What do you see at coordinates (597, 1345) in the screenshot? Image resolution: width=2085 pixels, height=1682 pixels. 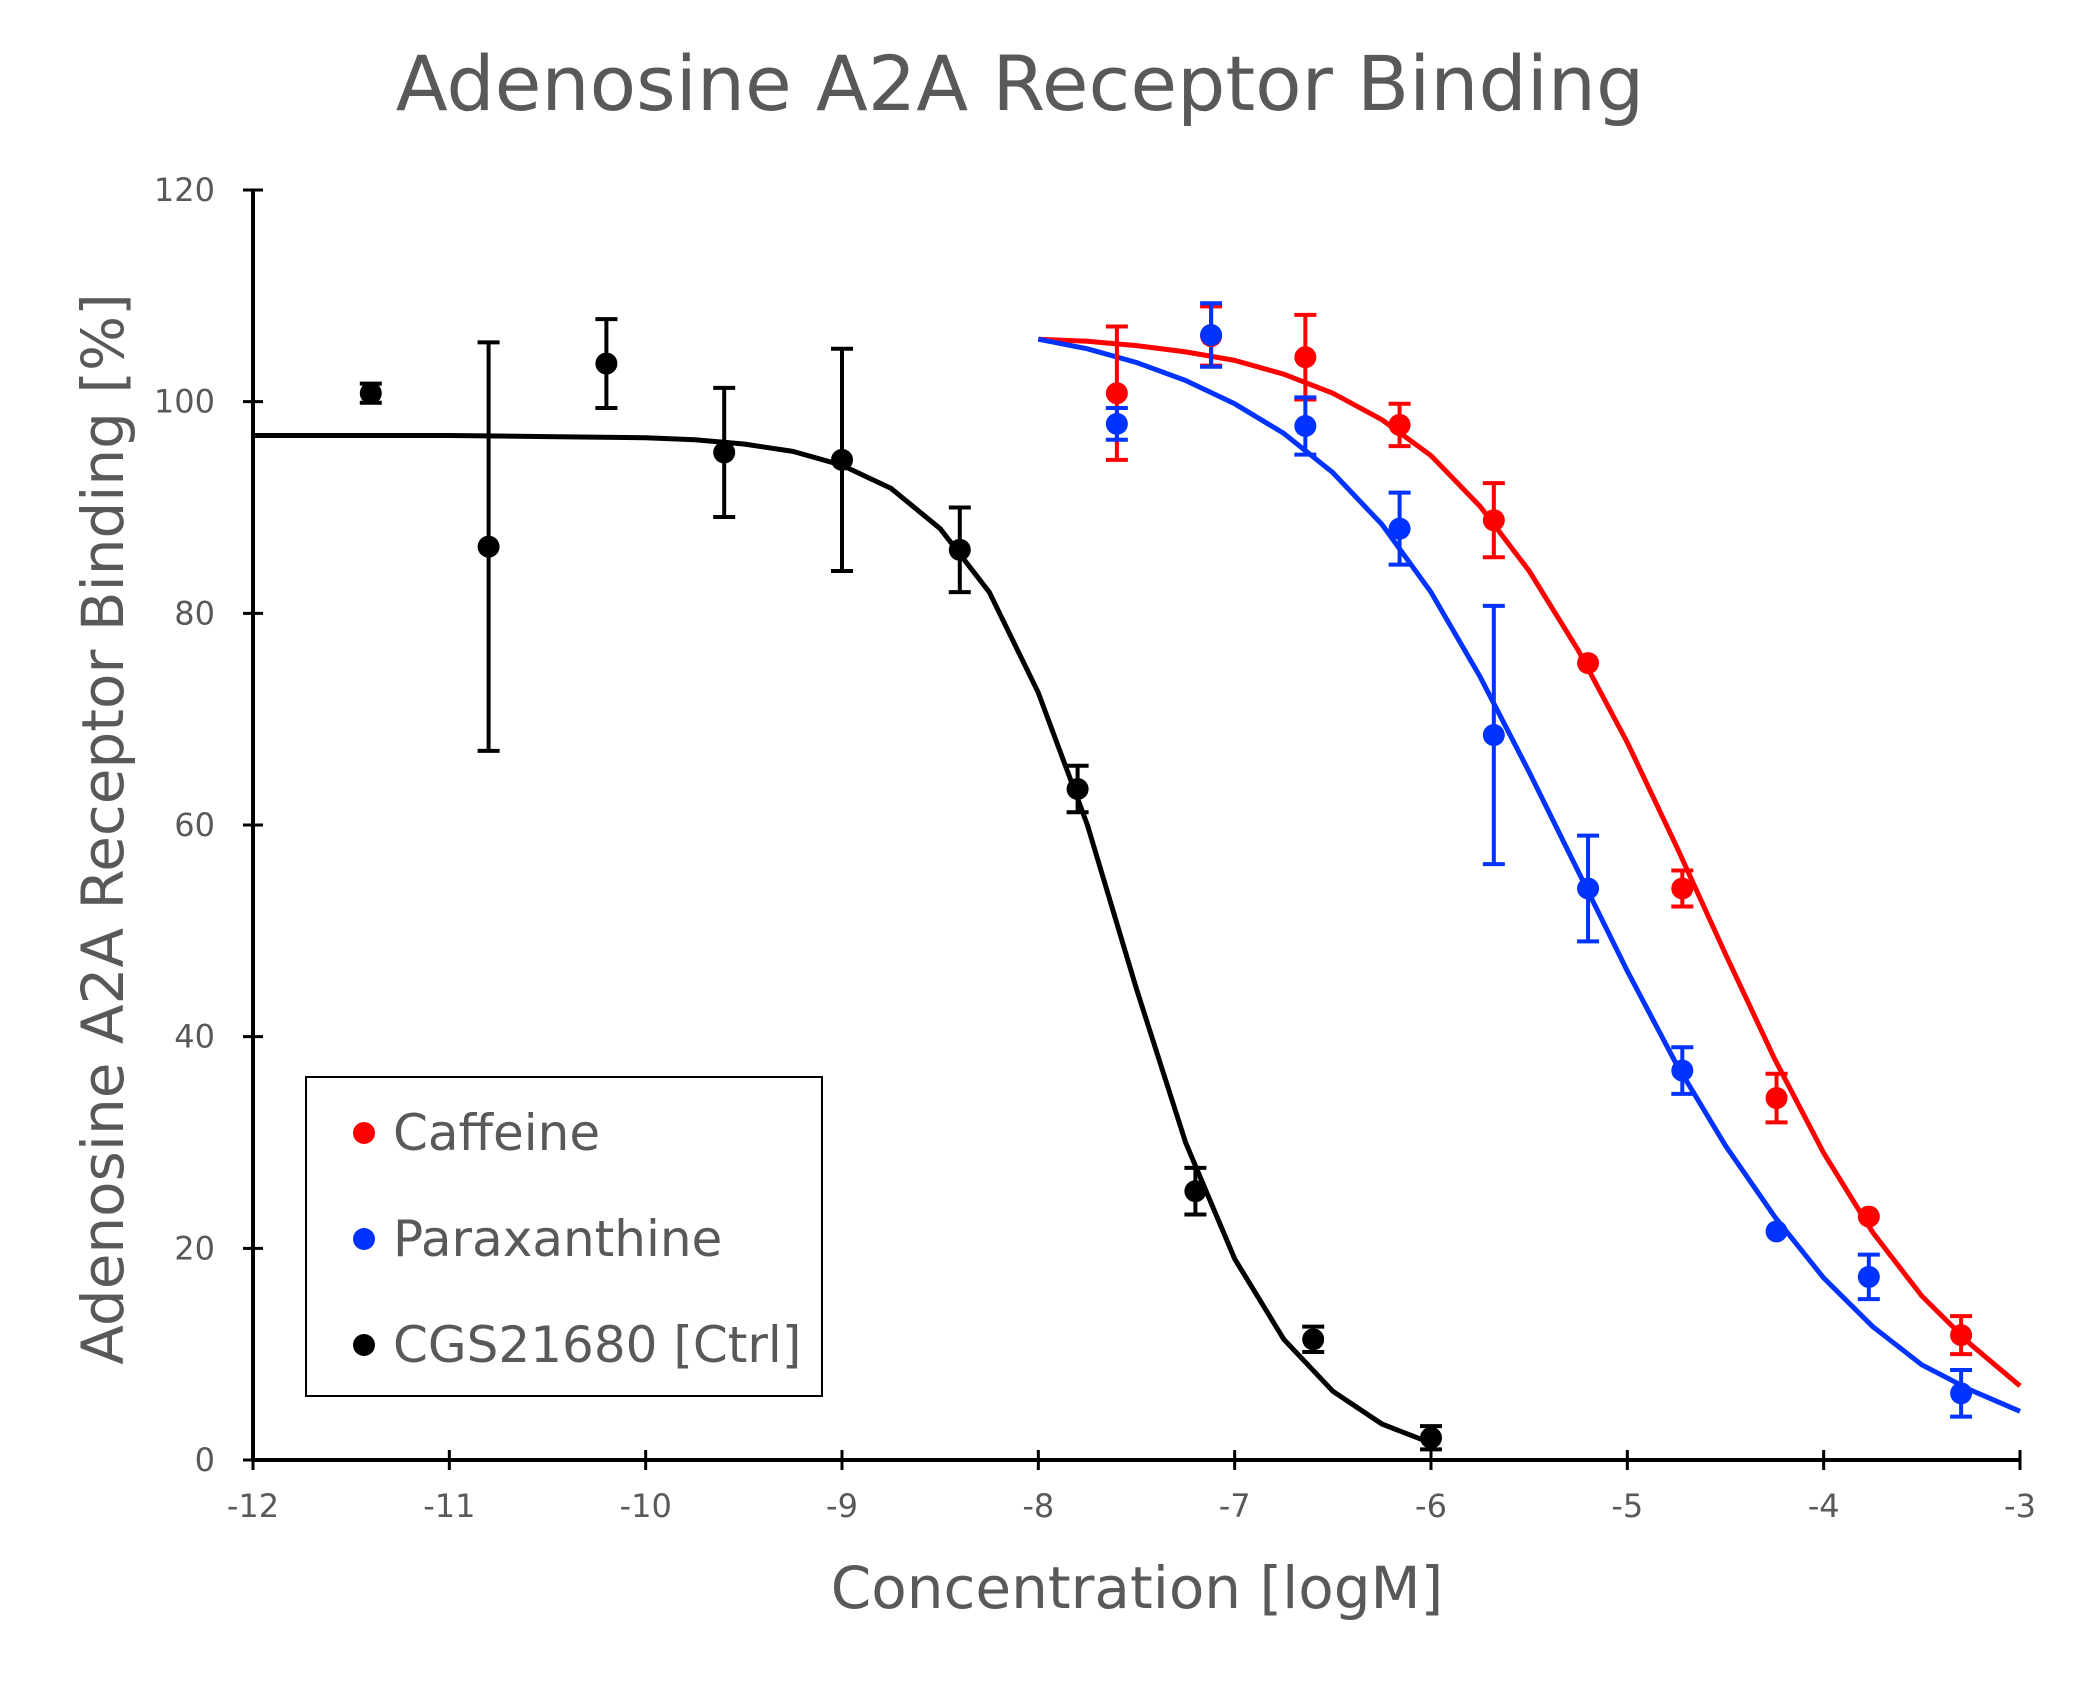 I see `legend-label-cgs21680-ctrl: CGS21680 [Ctrl]` at bounding box center [597, 1345].